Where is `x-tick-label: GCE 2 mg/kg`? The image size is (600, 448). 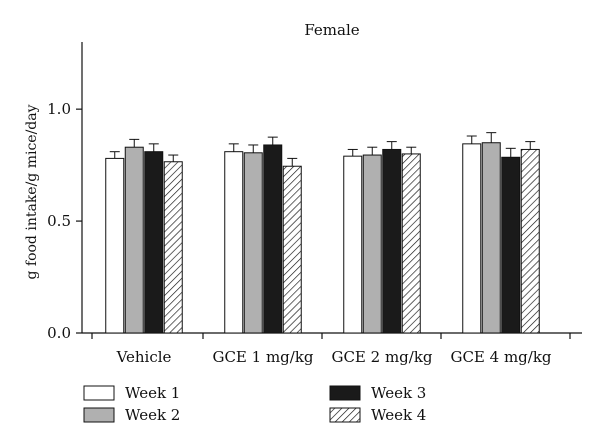 x-tick-label: GCE 2 mg/kg is located at coordinates (381, 357).